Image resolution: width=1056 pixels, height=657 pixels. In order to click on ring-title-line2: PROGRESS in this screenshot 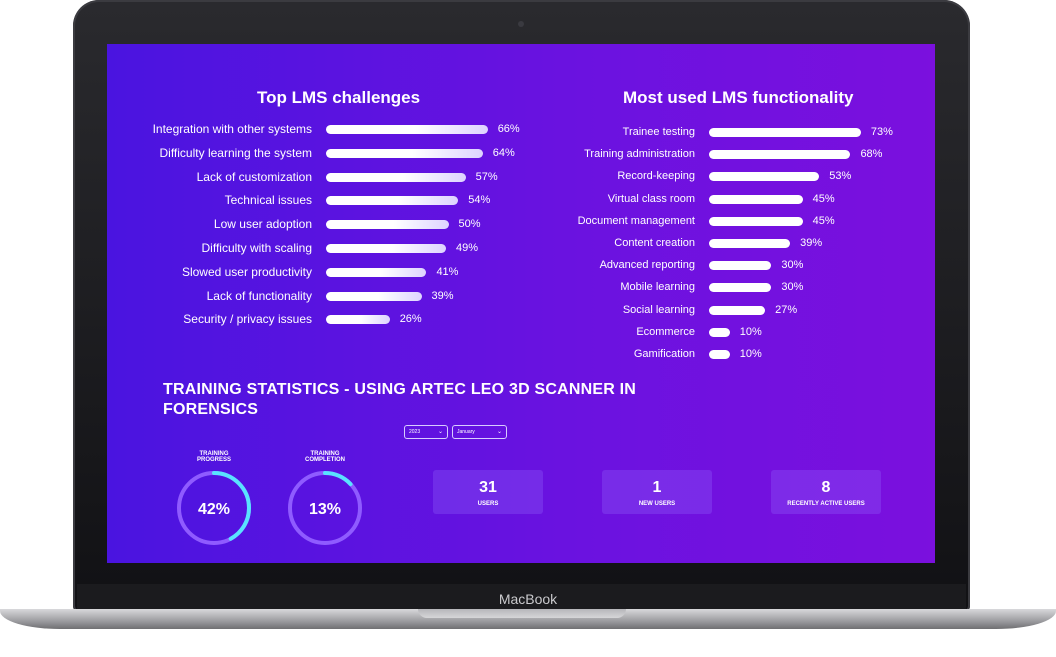, I will do `click(213, 460)`.